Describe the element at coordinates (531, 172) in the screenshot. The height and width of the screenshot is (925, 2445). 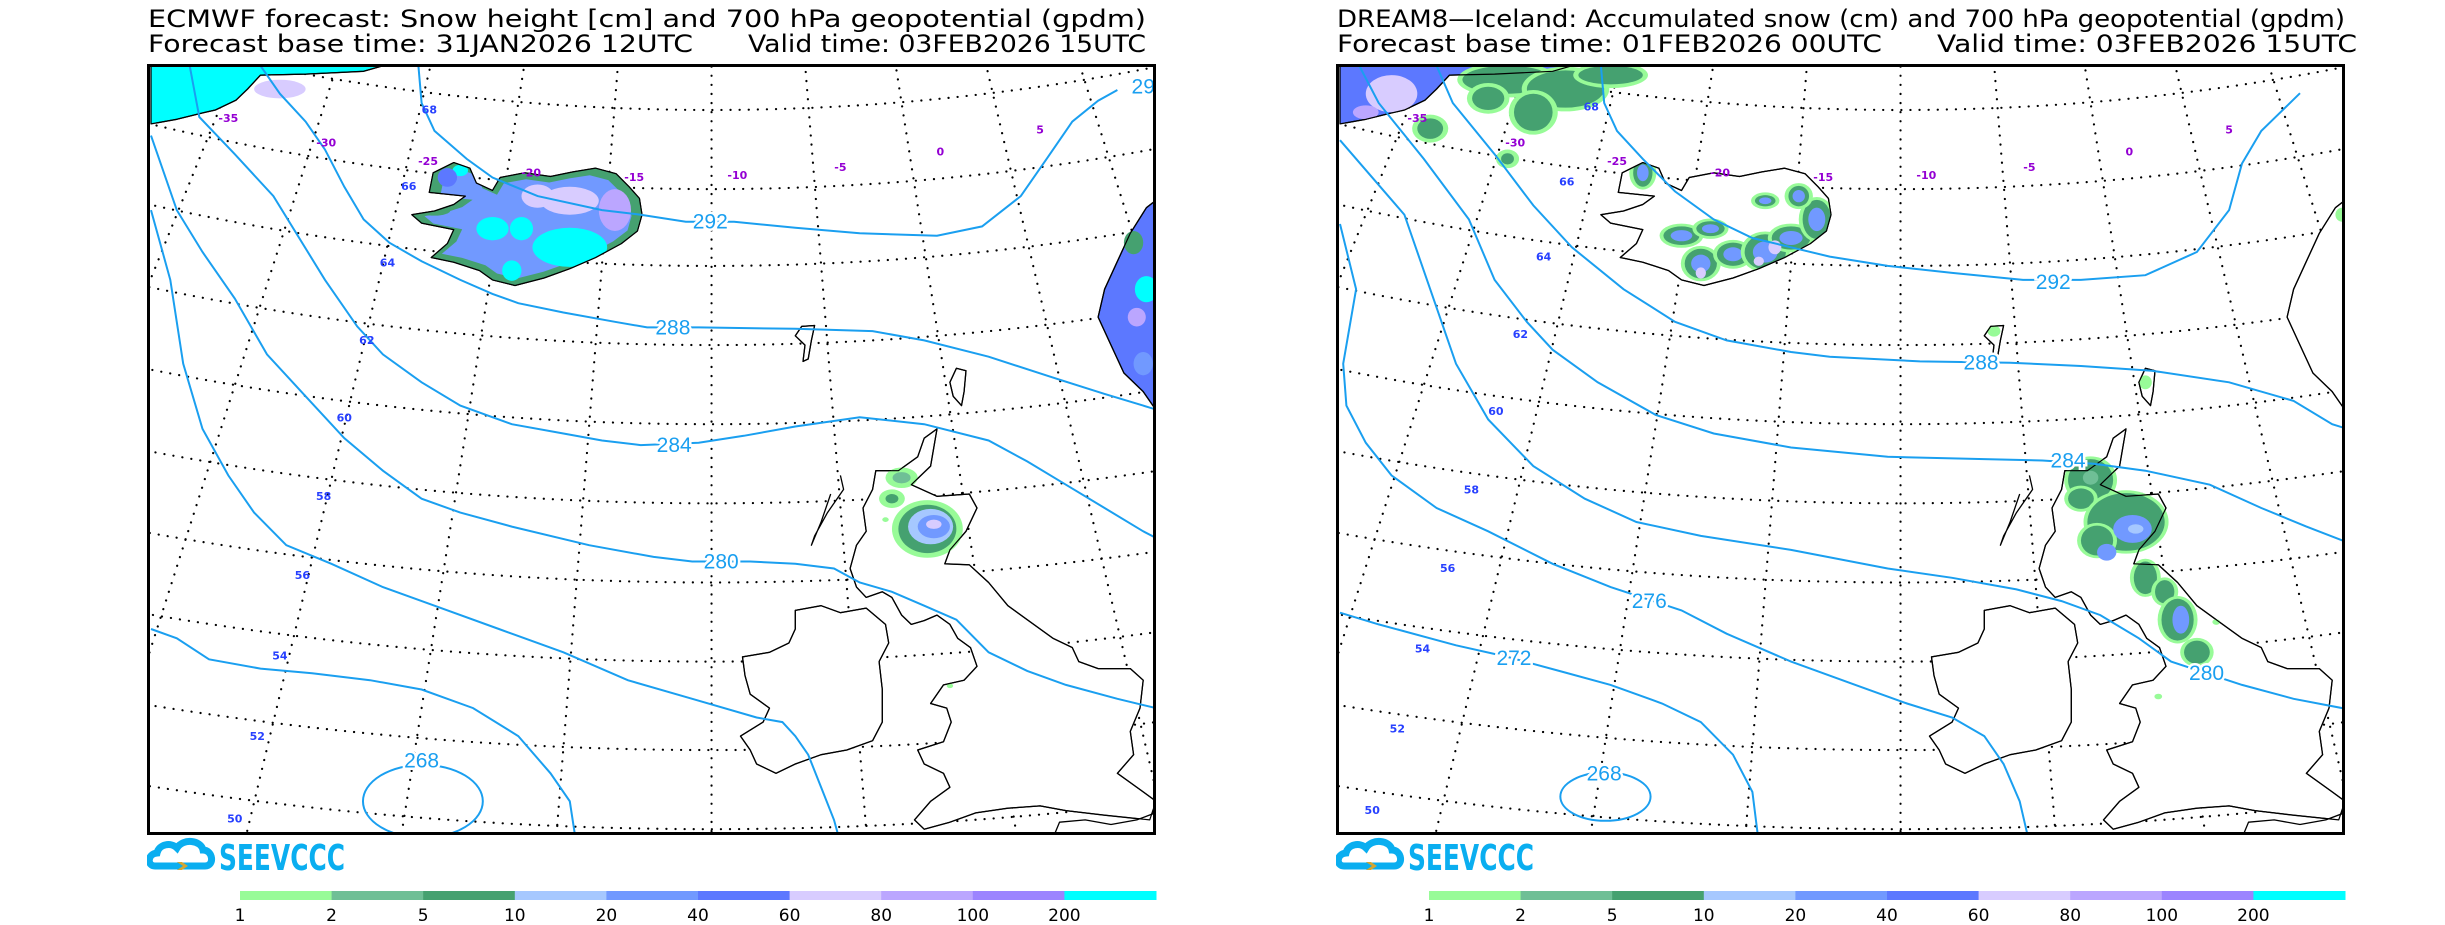
I see `longitude-label: -20` at that location.